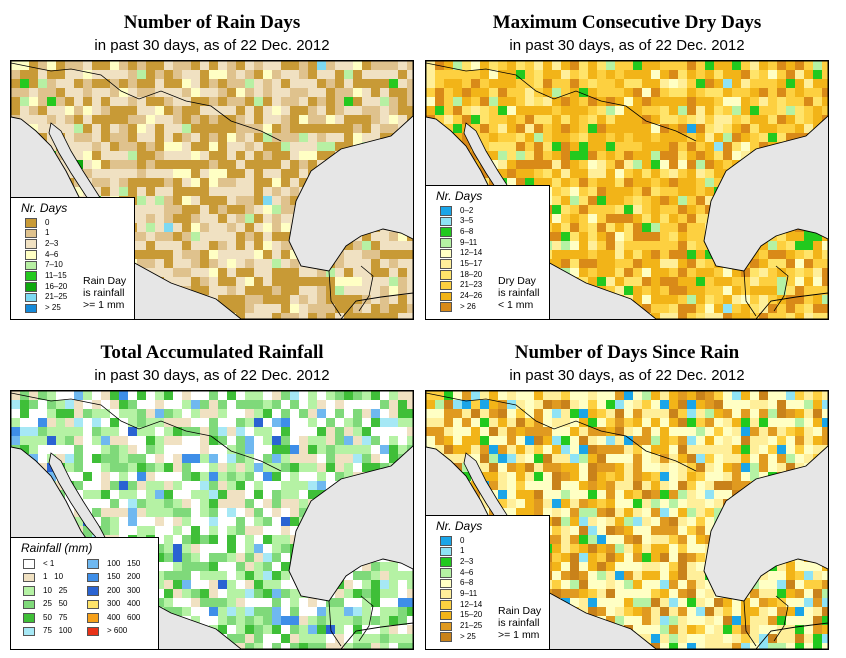  Describe the element at coordinates (55, 590) in the screenshot. I see `legend-label: 10 25` at that location.